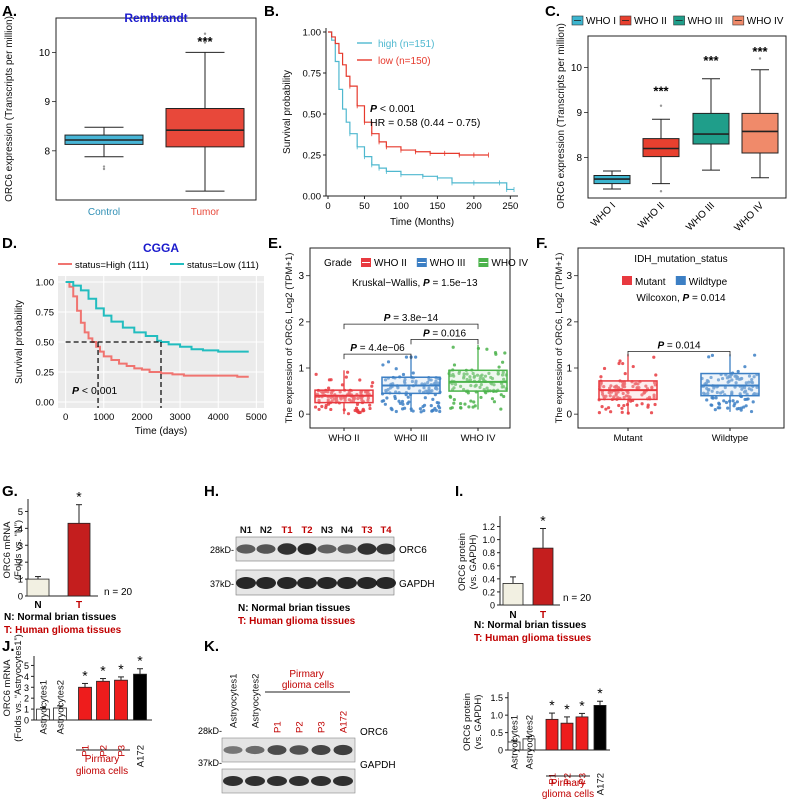 This screenshot has height=799, width=790. What do you see at coordinates (104, 751) in the screenshot?
I see `panel-j-xtick-label: P2` at bounding box center [104, 751].